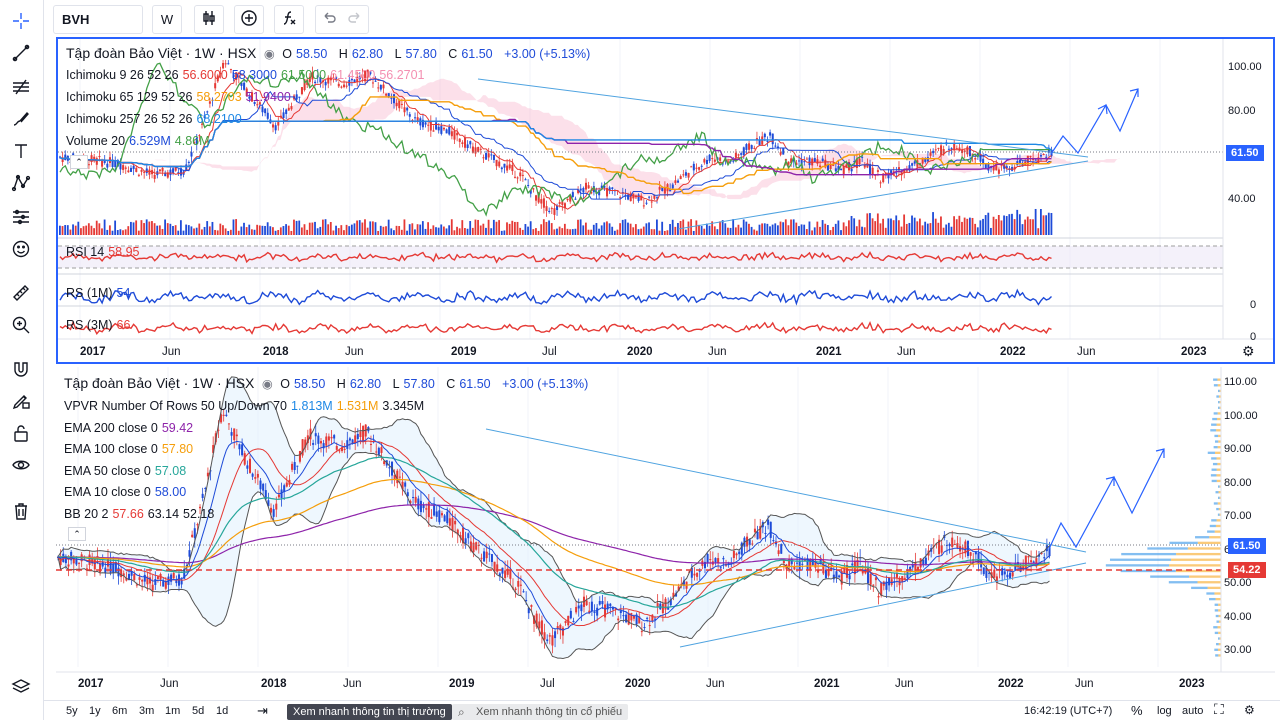  What do you see at coordinates (21, 217) in the screenshot?
I see `prediction-icon` at bounding box center [21, 217].